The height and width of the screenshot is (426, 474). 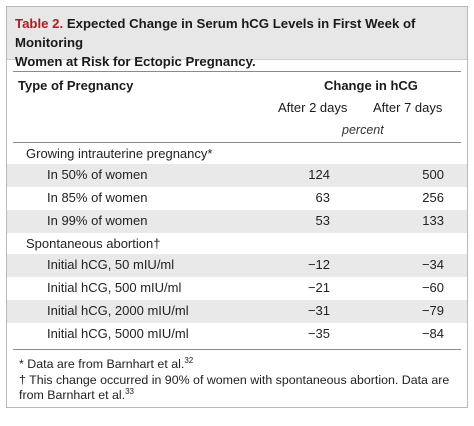 What do you see at coordinates (111, 264) in the screenshot?
I see `row-label: Initial hCG, 50 mIU/ml` at bounding box center [111, 264].